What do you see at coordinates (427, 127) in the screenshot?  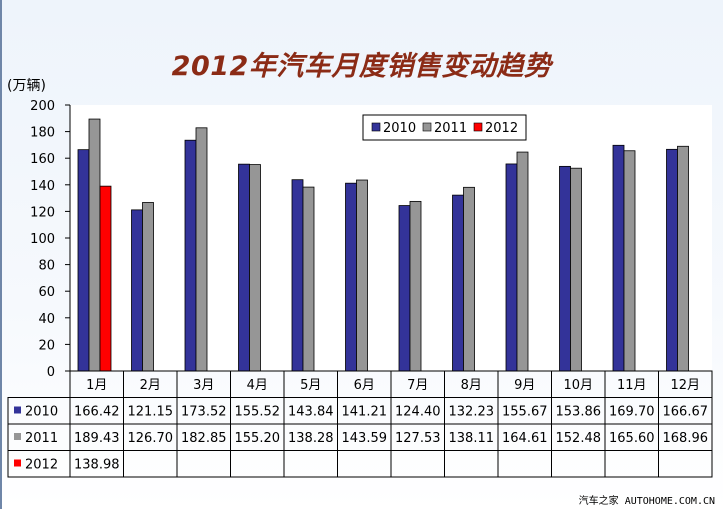 I see `legend-swatch-2011` at bounding box center [427, 127].